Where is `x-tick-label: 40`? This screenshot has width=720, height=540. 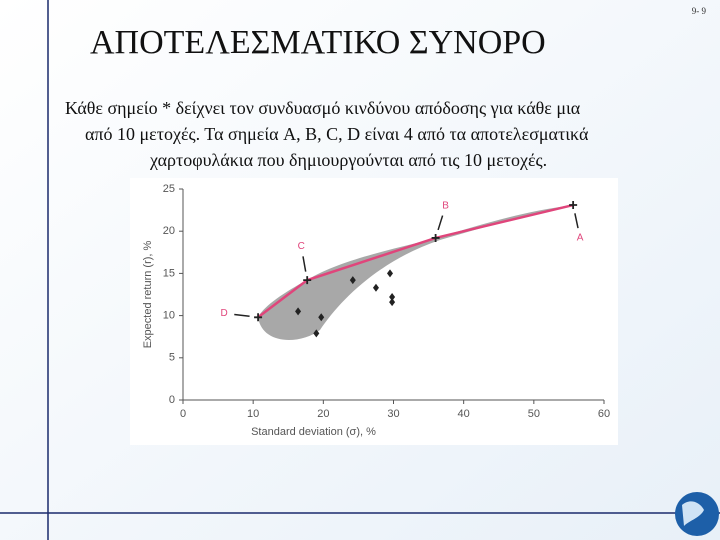 x-tick-label: 40 is located at coordinates (464, 414).